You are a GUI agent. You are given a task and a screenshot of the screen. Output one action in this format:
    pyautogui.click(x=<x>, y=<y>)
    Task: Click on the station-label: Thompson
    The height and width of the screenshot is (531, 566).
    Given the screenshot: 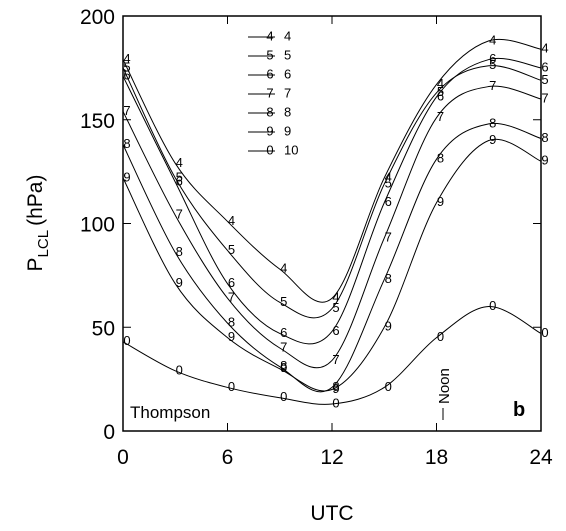 What is the action you would take?
    pyautogui.click(x=170, y=412)
    